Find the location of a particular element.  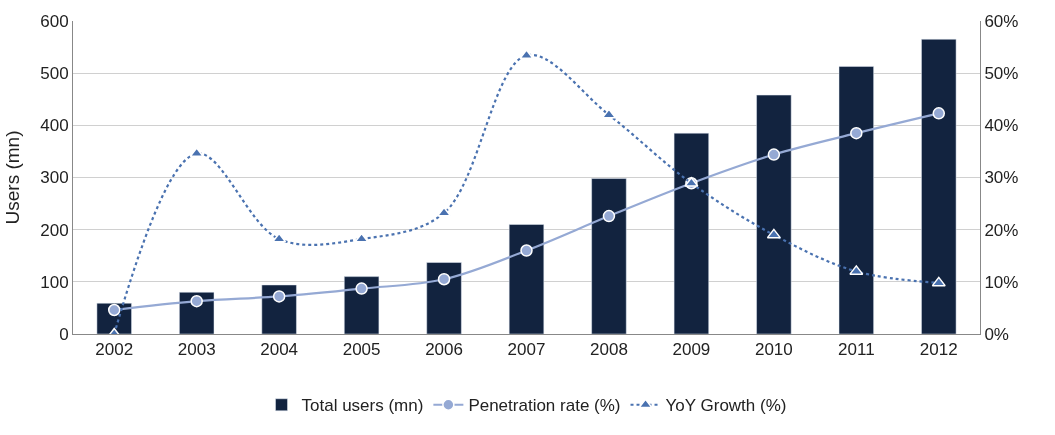

y2-tick-label: 30% is located at coordinates (1001, 178).